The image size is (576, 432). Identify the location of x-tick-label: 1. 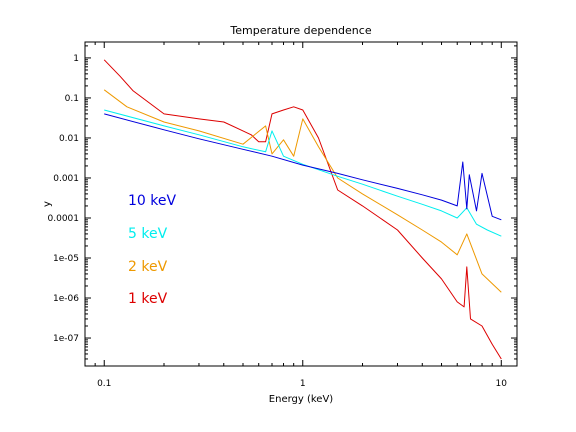
(303, 384).